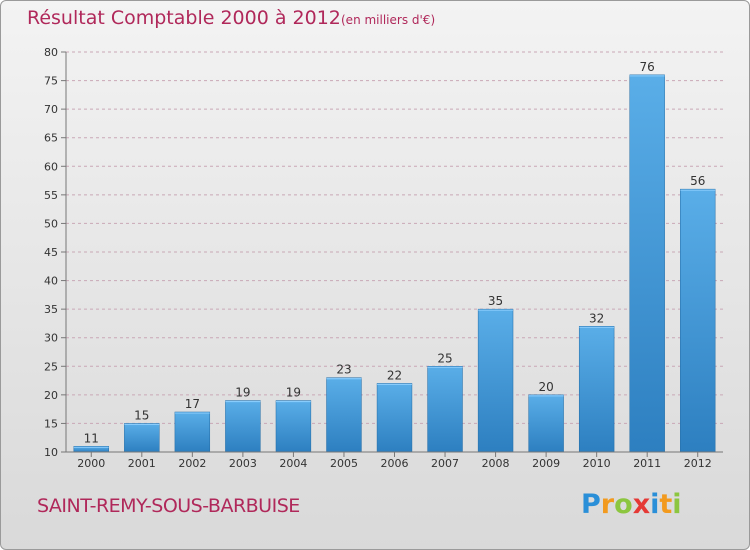  What do you see at coordinates (51, 223) in the screenshot?
I see `y-tick-label: 50` at bounding box center [51, 223].